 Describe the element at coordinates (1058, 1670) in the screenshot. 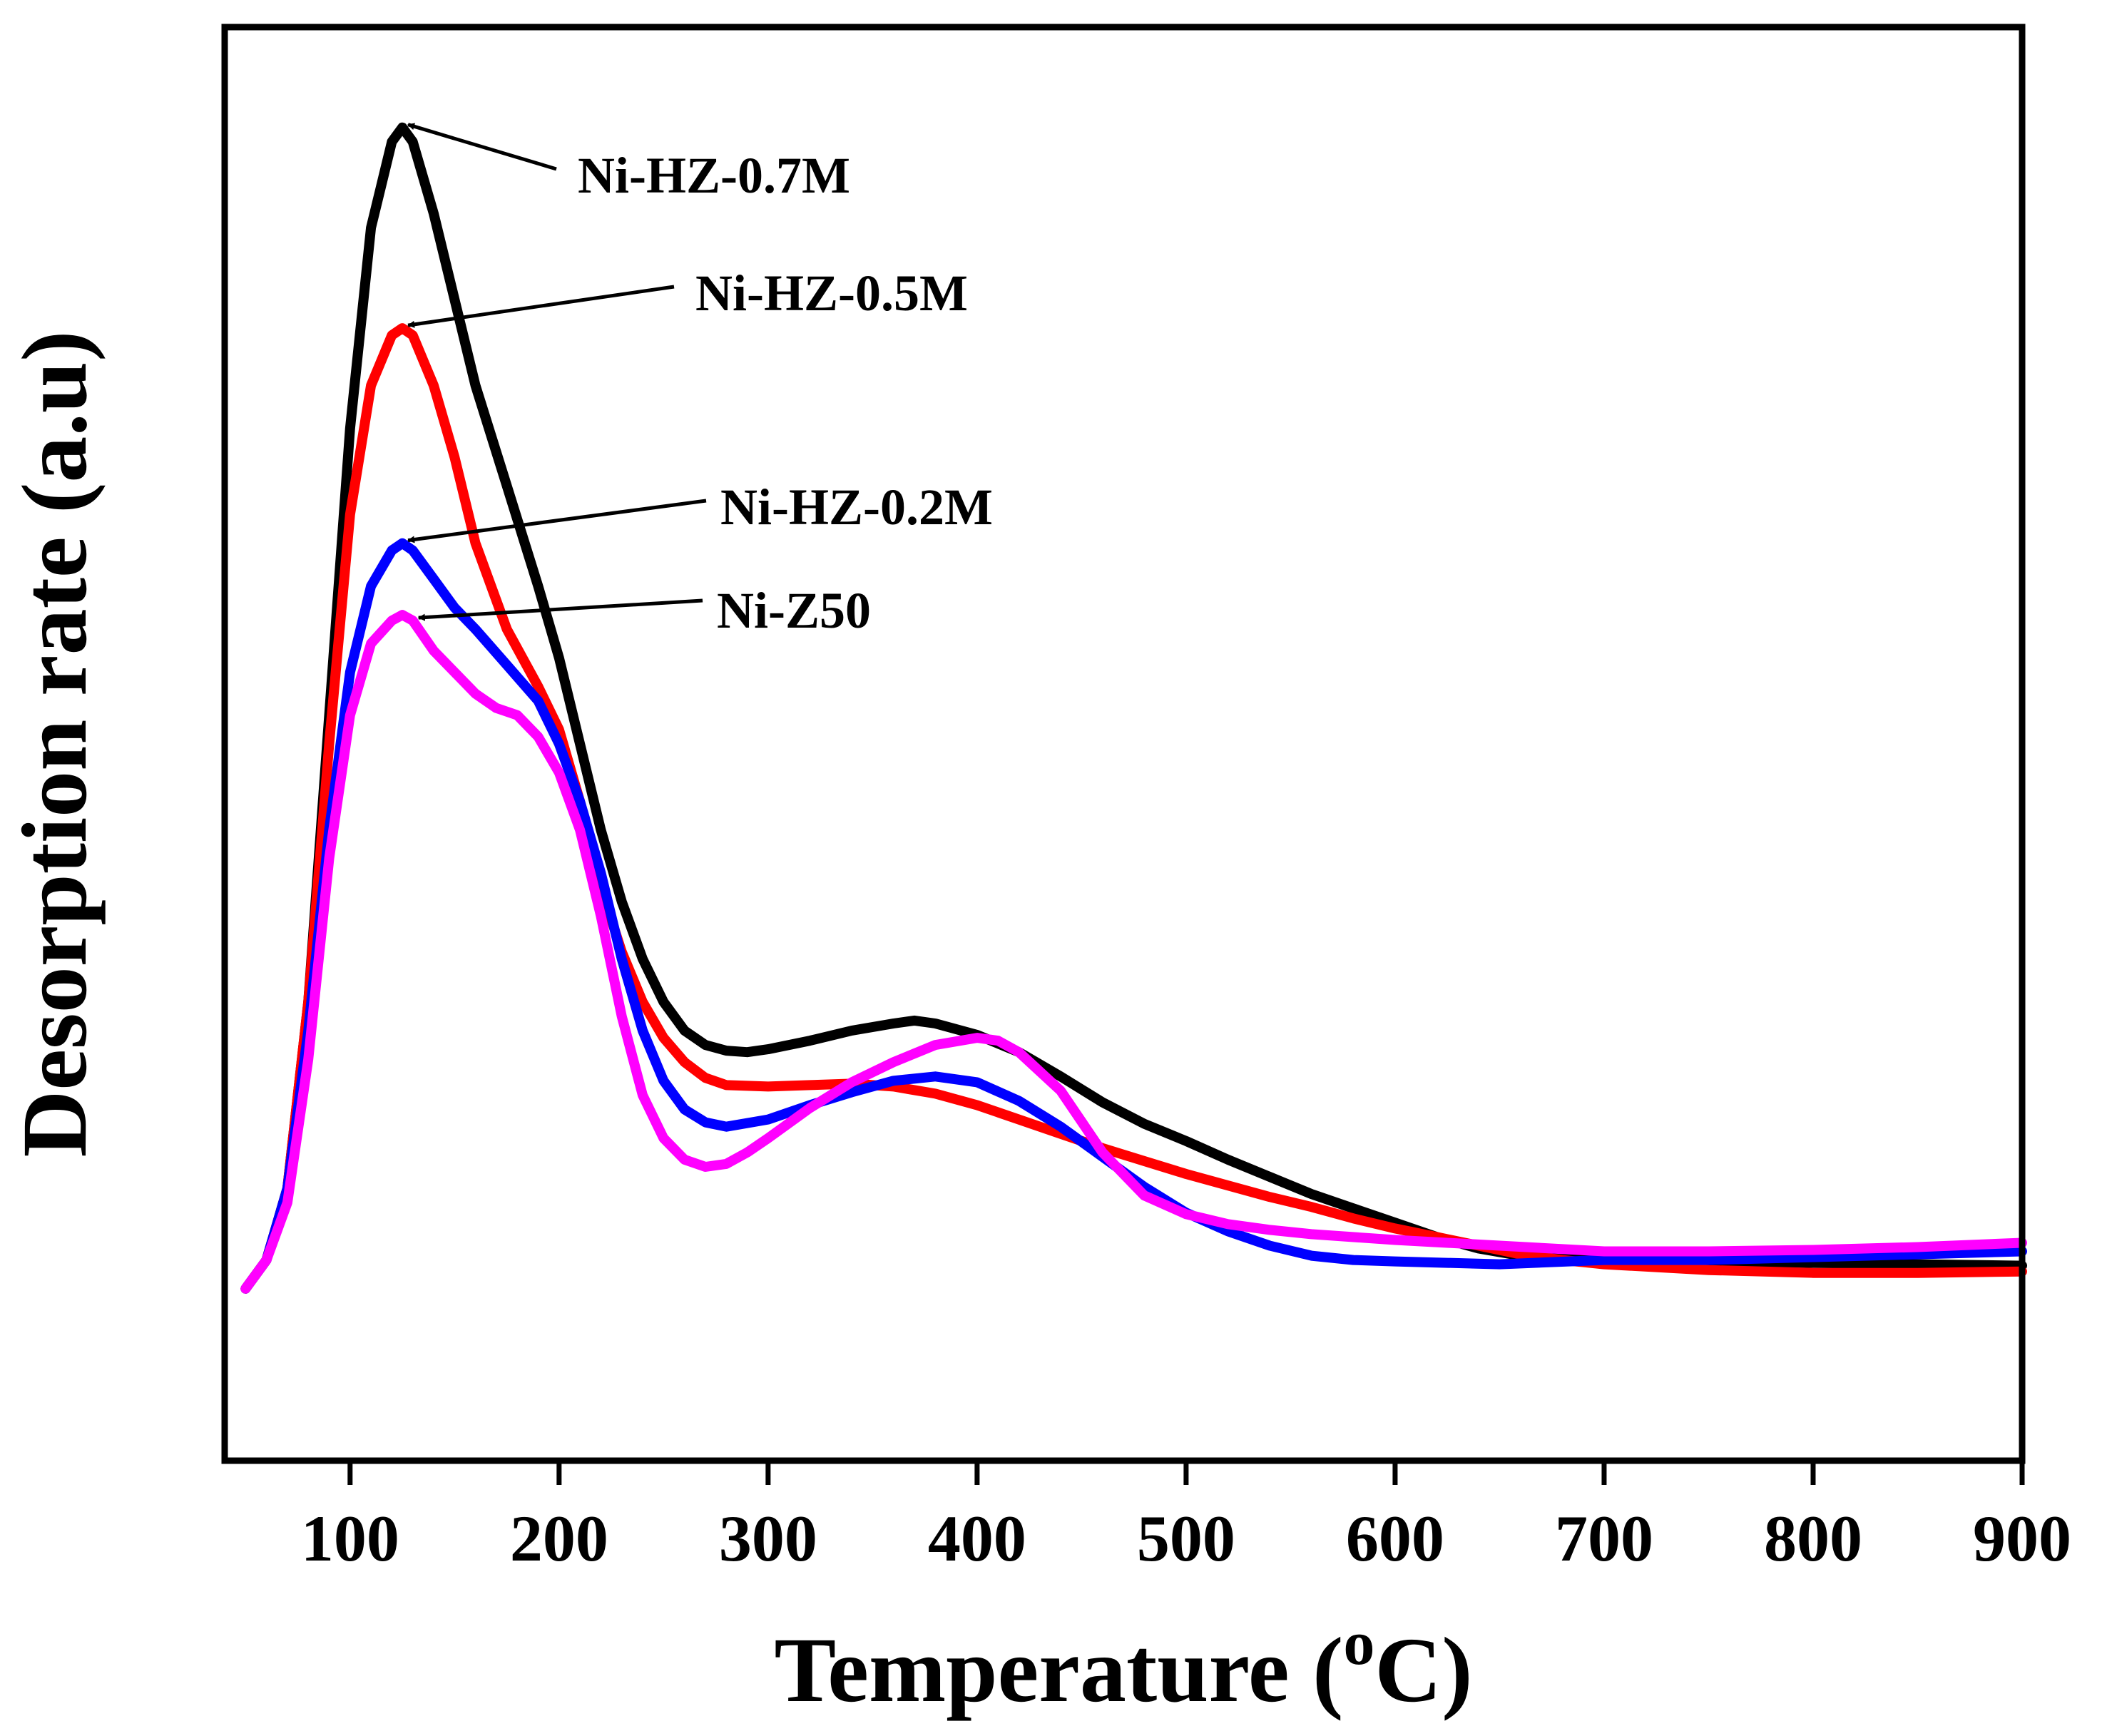

I see `x-axis-title-prefix: Temperature (` at that location.